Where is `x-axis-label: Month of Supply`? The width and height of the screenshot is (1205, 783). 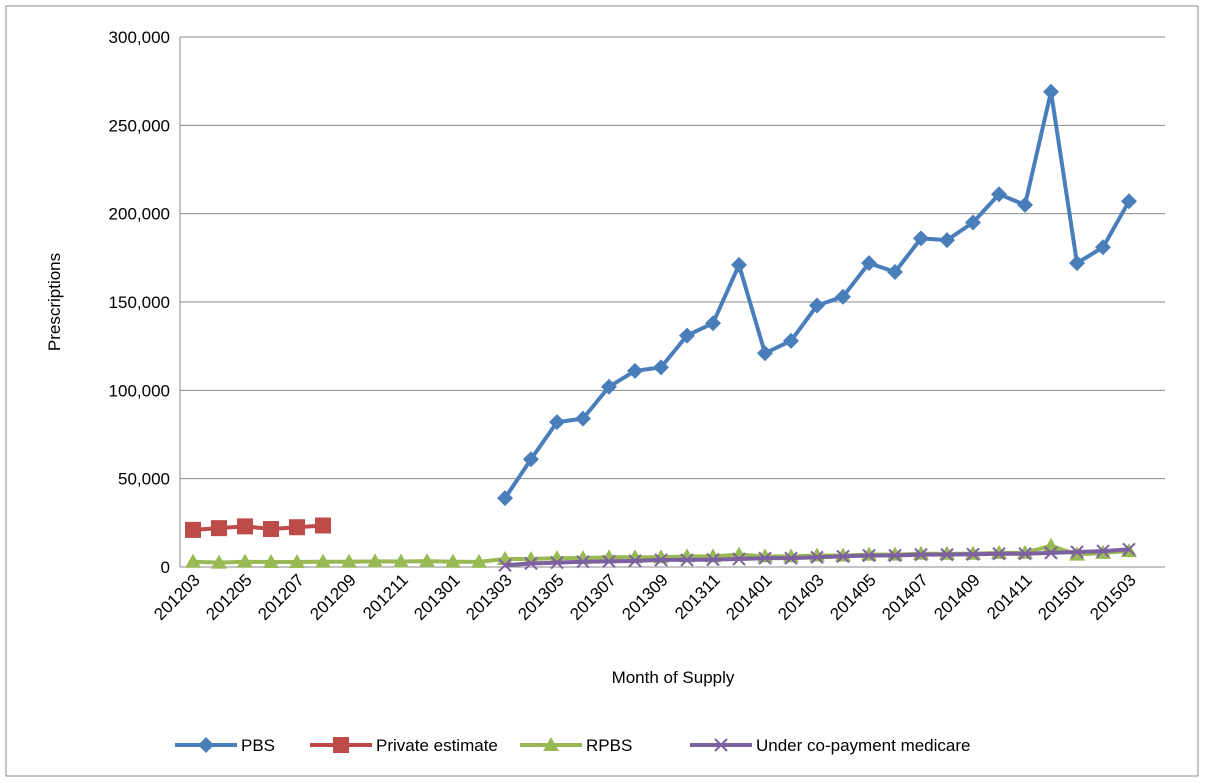
x-axis-label: Month of Supply is located at coordinates (673, 677).